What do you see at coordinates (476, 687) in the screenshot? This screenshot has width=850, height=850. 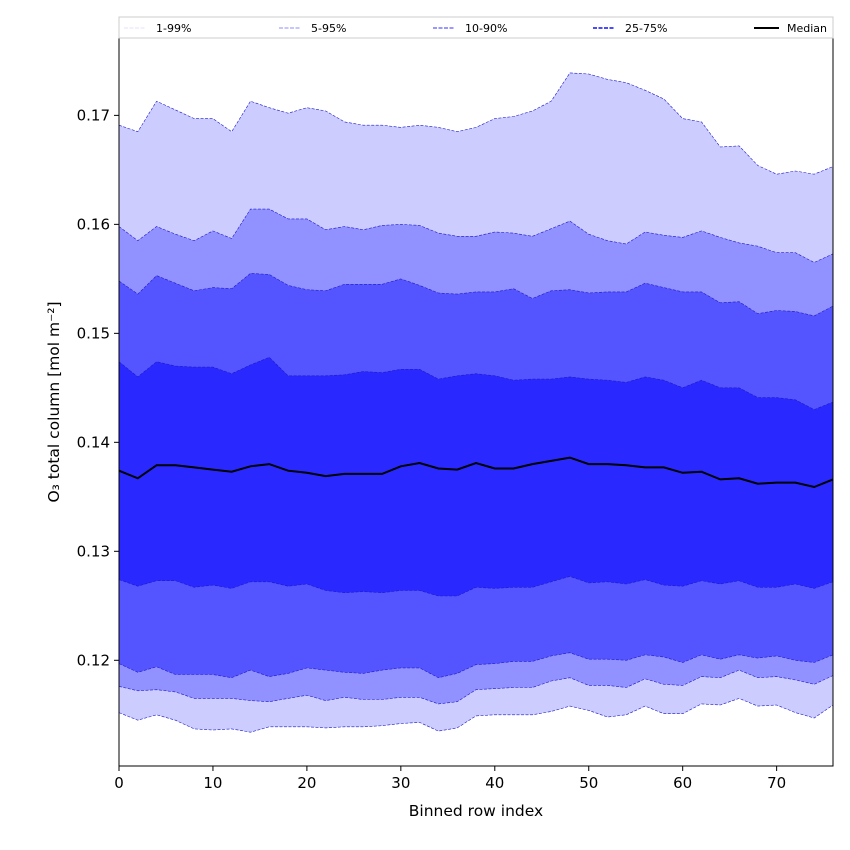 I see `percentile-line-p5` at bounding box center [476, 687].